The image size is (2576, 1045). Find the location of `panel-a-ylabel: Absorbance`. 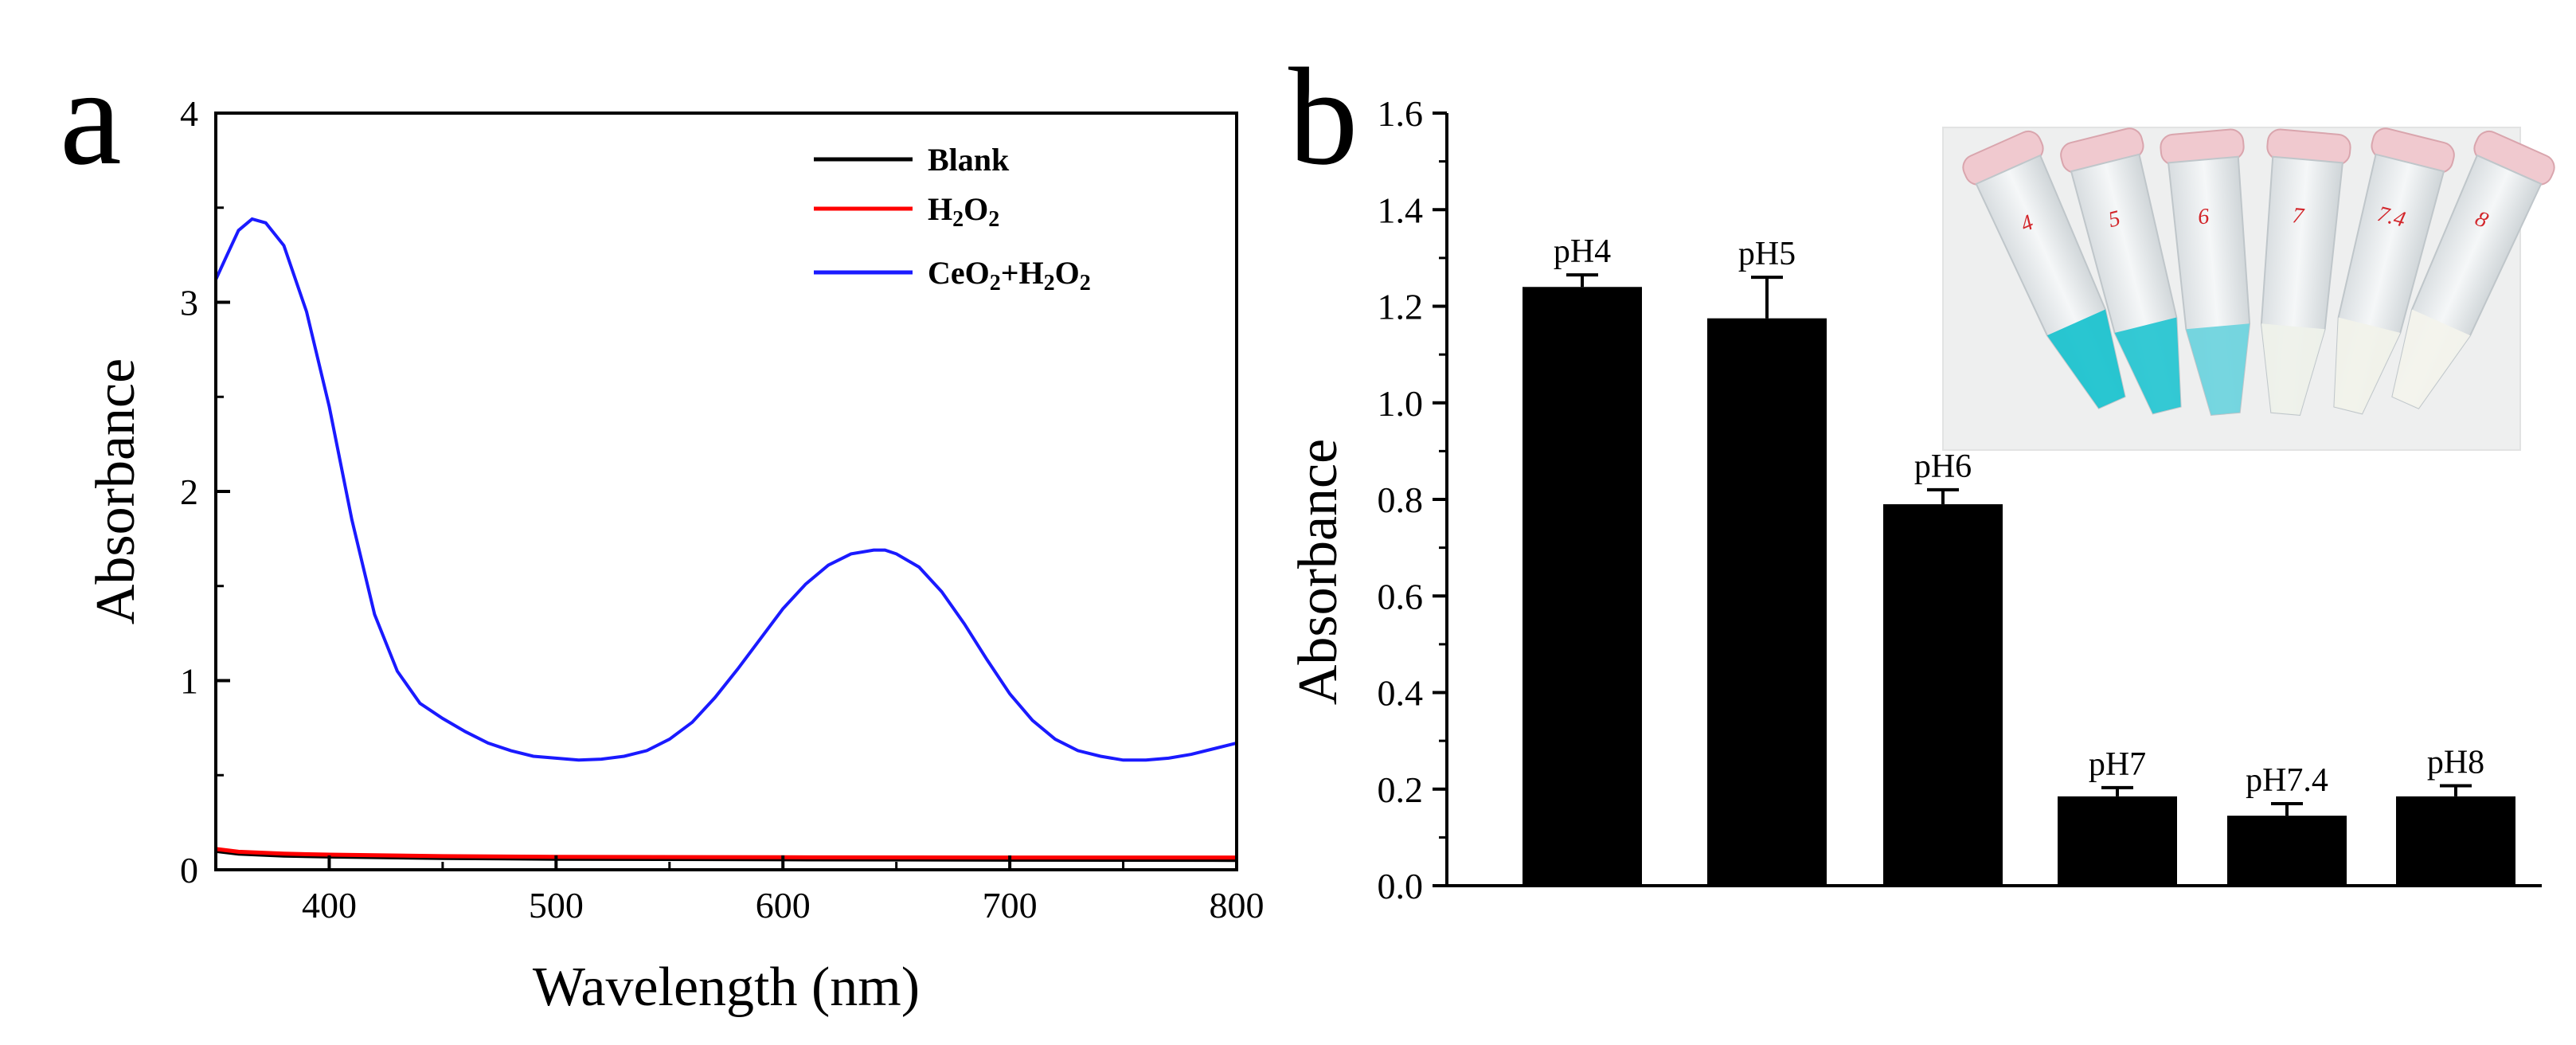

panel-a-ylabel: Absorbance is located at coordinates (116, 491).